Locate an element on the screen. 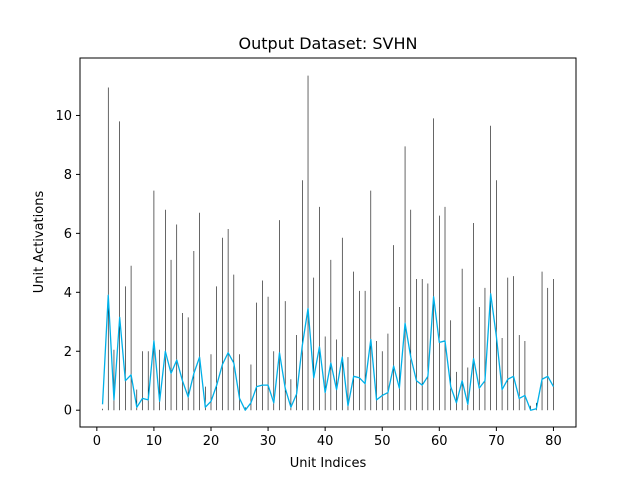 This screenshot has height=480, width=640. x-tick-label: 10 is located at coordinates (154, 441).